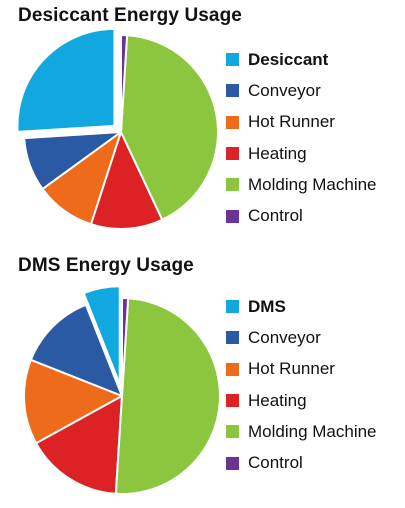 This screenshot has width=405, height=508. I want to click on legend-item-desiccant: Desiccant, so click(301, 59).